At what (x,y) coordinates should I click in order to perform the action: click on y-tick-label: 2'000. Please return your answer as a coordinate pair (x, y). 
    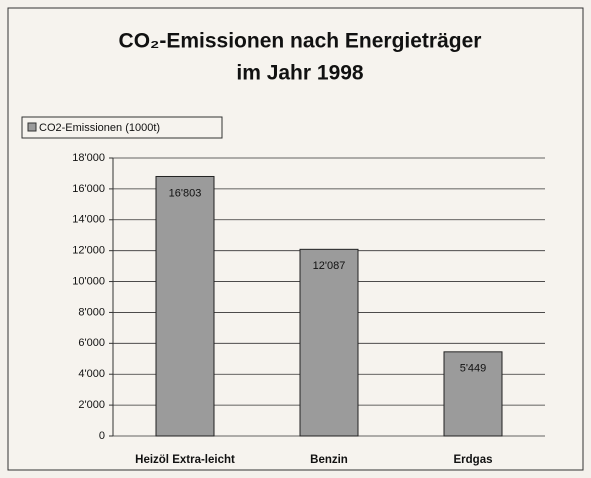
    Looking at the image, I should click on (91, 405).